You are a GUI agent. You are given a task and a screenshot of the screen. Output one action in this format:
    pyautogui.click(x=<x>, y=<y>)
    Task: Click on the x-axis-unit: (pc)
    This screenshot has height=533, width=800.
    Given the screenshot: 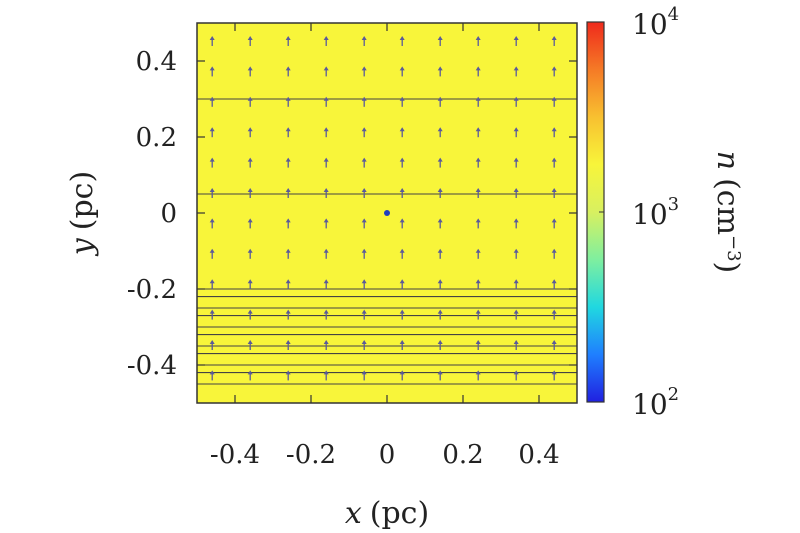 What is the action you would take?
    pyautogui.click(x=399, y=513)
    